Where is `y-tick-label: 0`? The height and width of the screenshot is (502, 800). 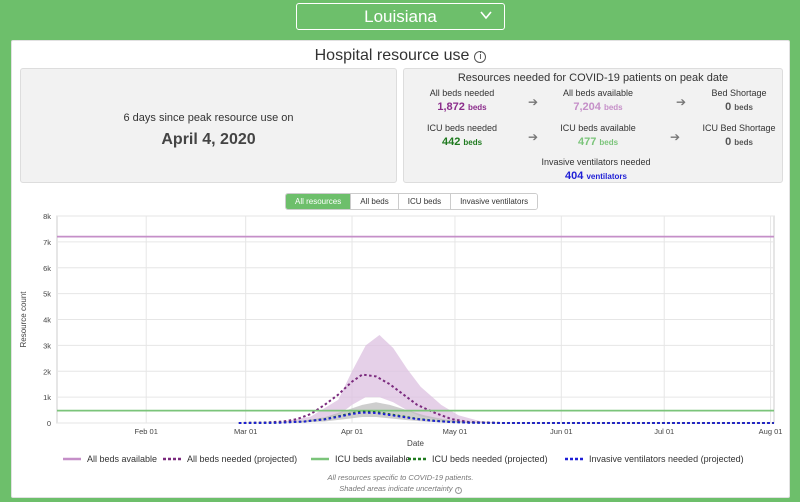
y-tick-label: 0 is located at coordinates (49, 423).